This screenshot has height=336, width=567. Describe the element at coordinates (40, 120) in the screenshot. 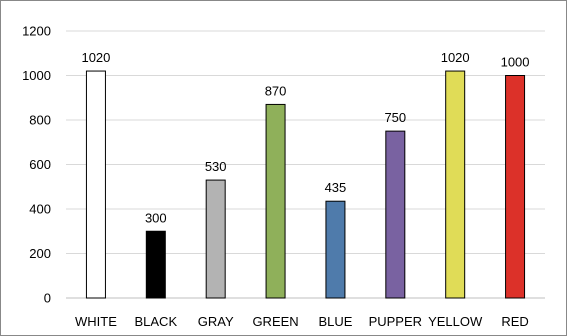

I see `y-tick-label: 800` at that location.